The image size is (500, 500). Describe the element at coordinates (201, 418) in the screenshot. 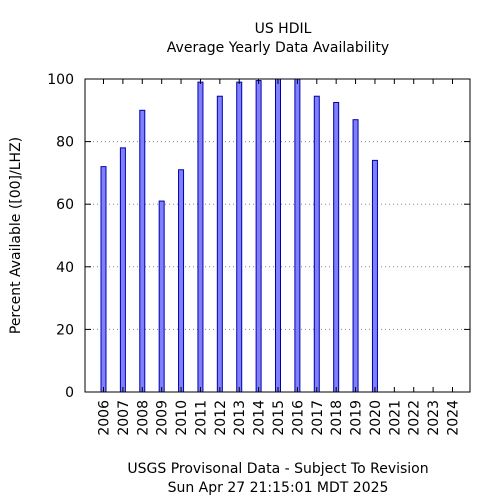

I see `x-tick-label: 2011` at that location.